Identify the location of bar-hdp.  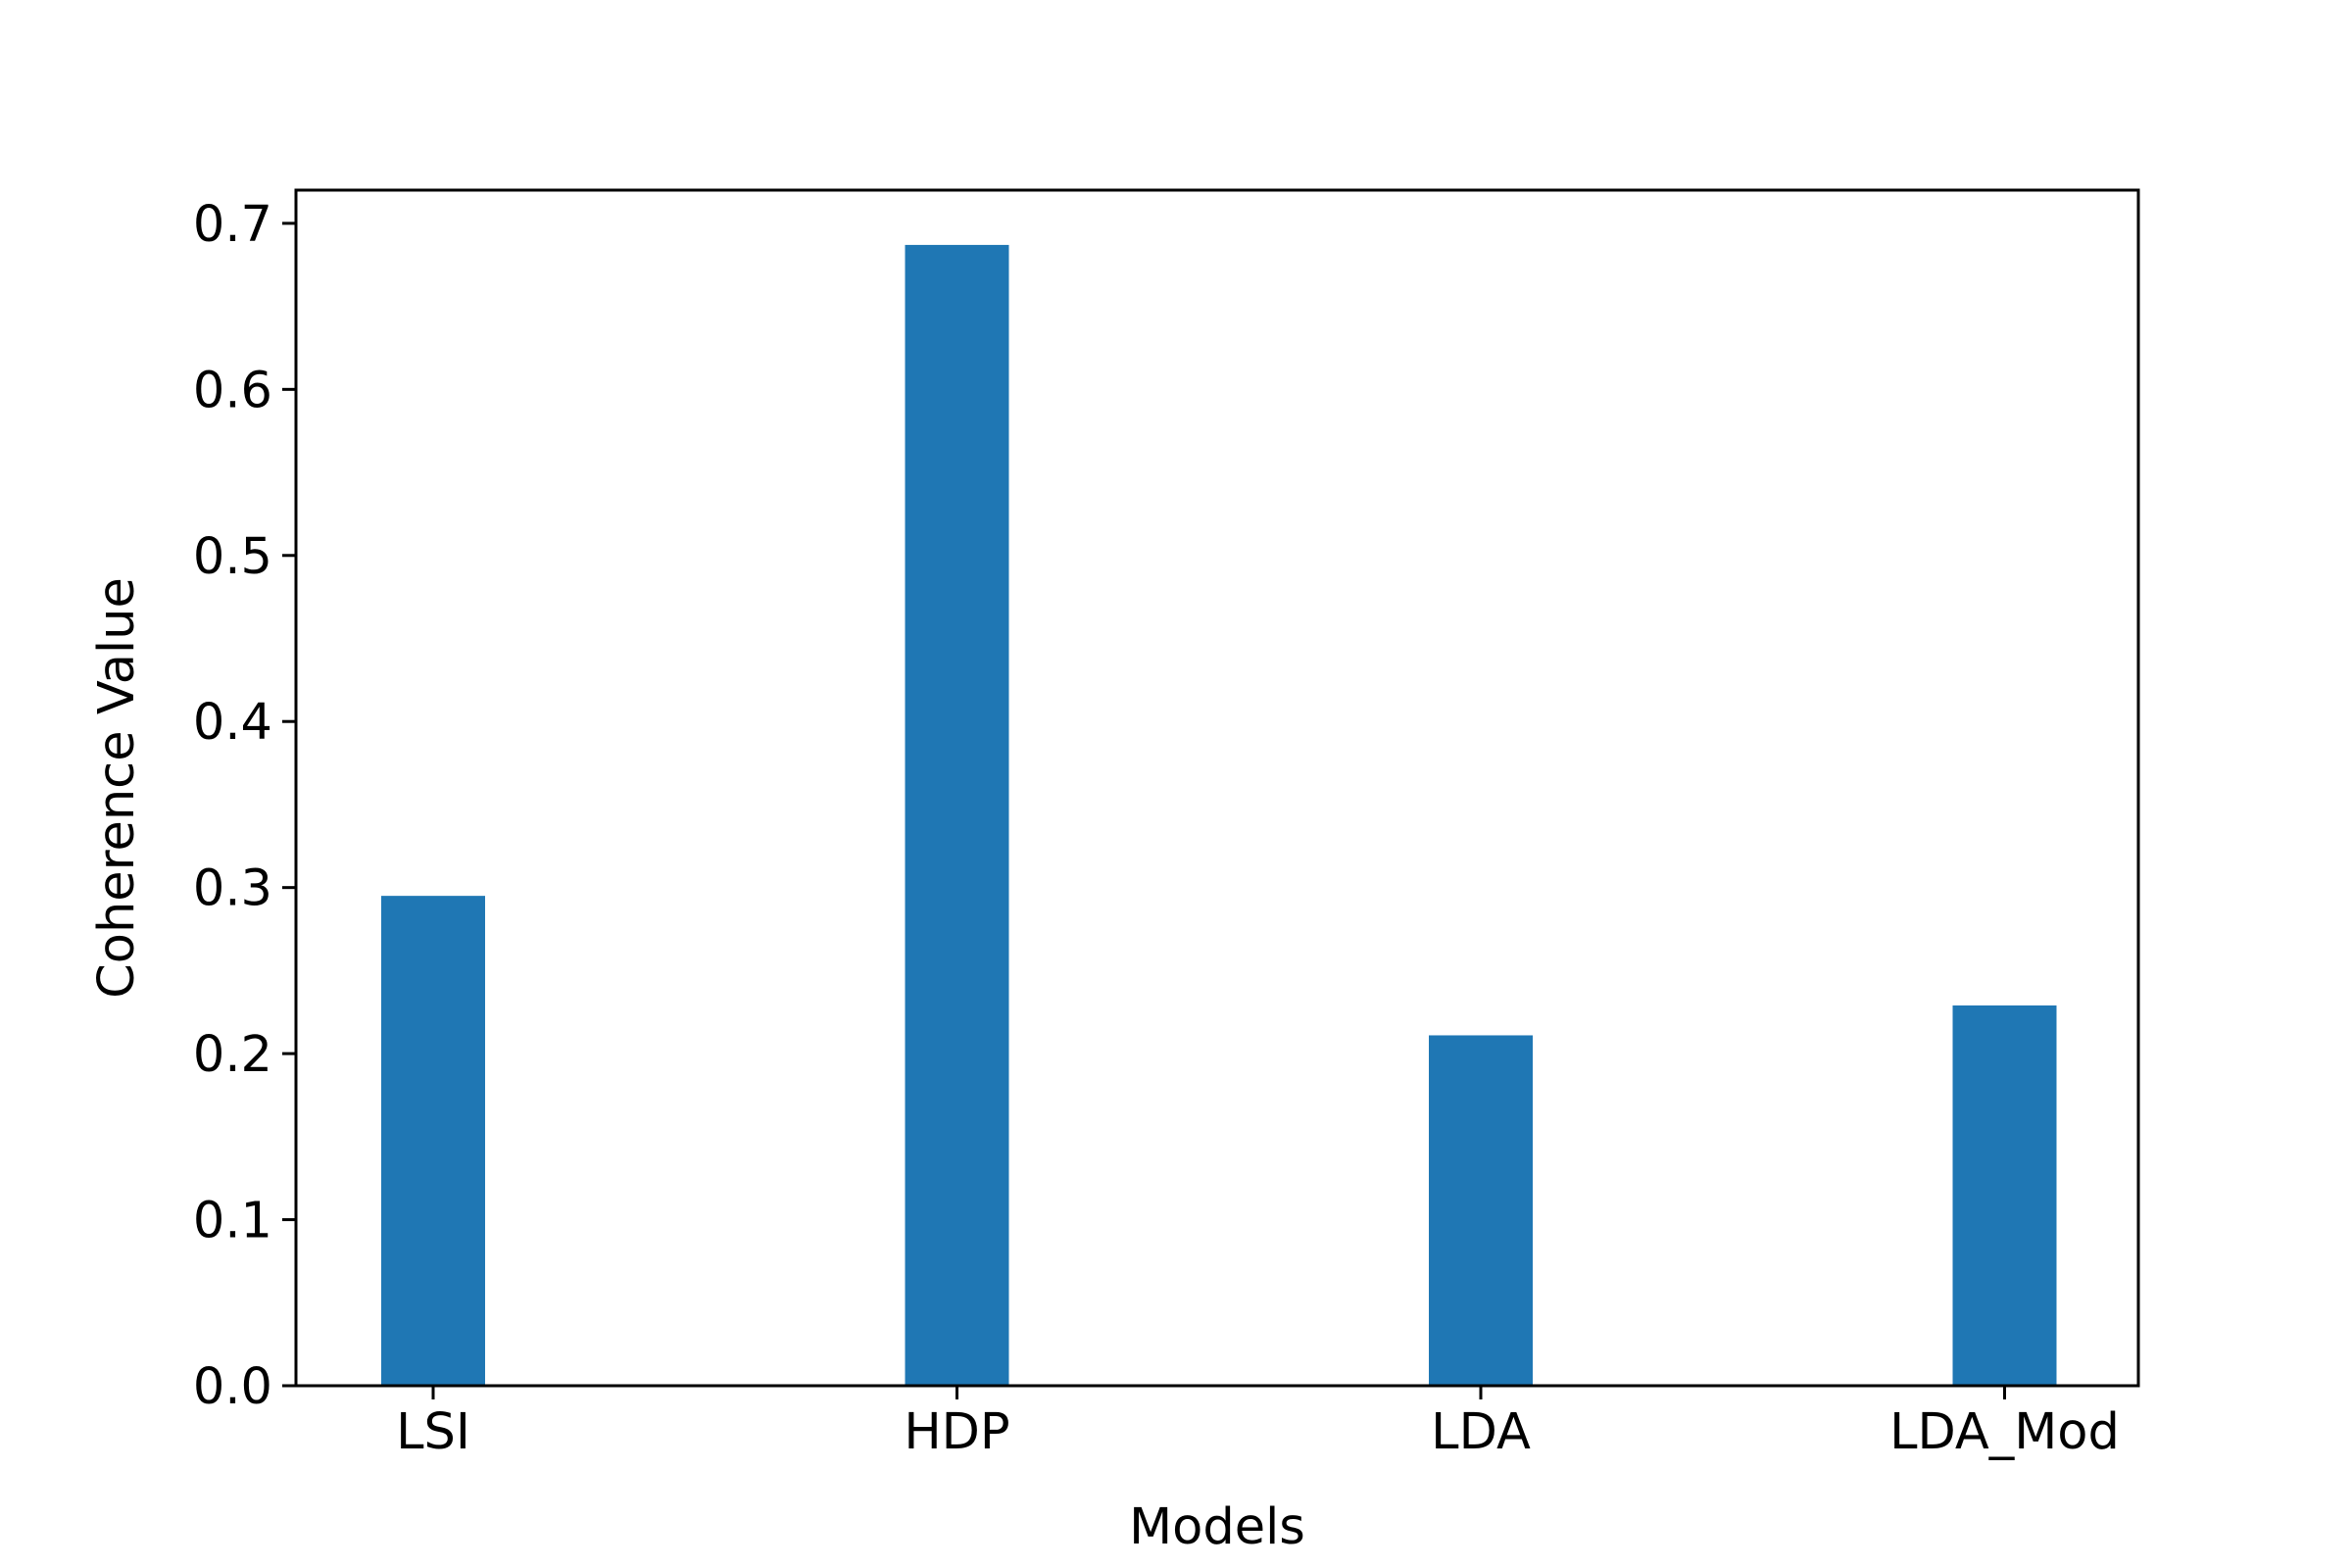
(957, 815).